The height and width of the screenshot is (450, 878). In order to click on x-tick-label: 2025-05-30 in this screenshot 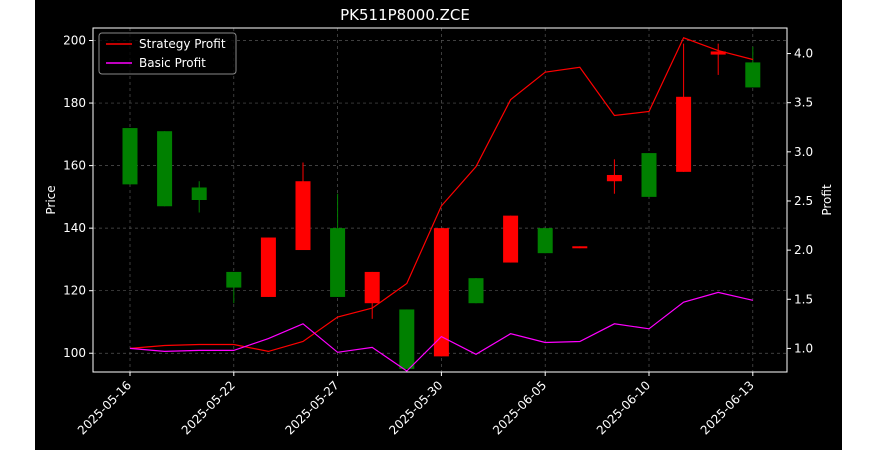, I will do `click(415, 407)`.